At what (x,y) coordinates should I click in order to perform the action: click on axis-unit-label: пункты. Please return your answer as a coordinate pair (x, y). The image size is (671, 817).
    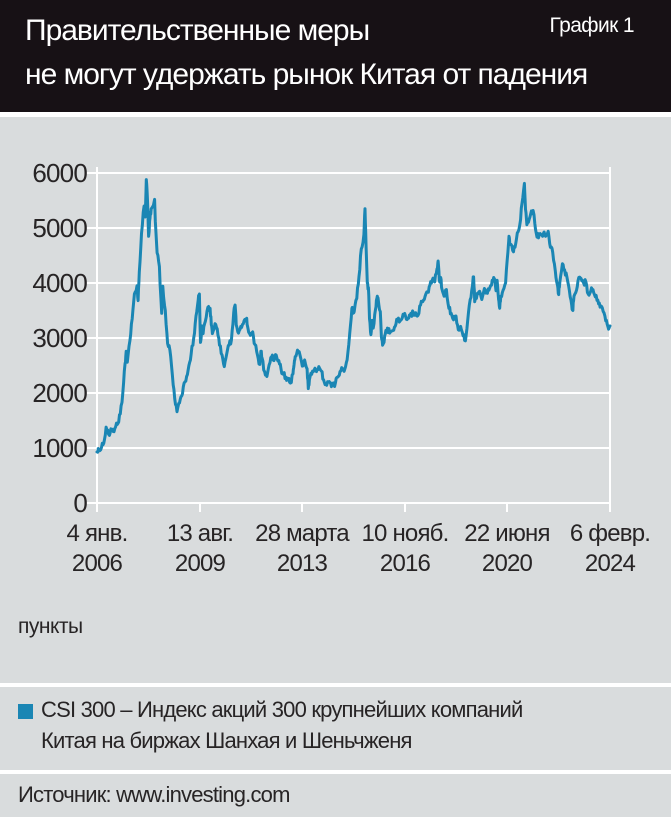
    Looking at the image, I should click on (50, 626).